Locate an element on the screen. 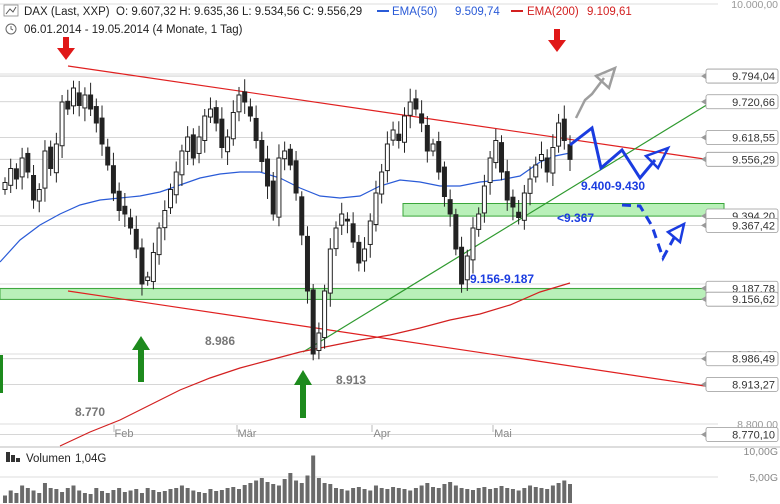 This screenshot has width=780, height=504. chart-line-icon is located at coordinates (11, 10).